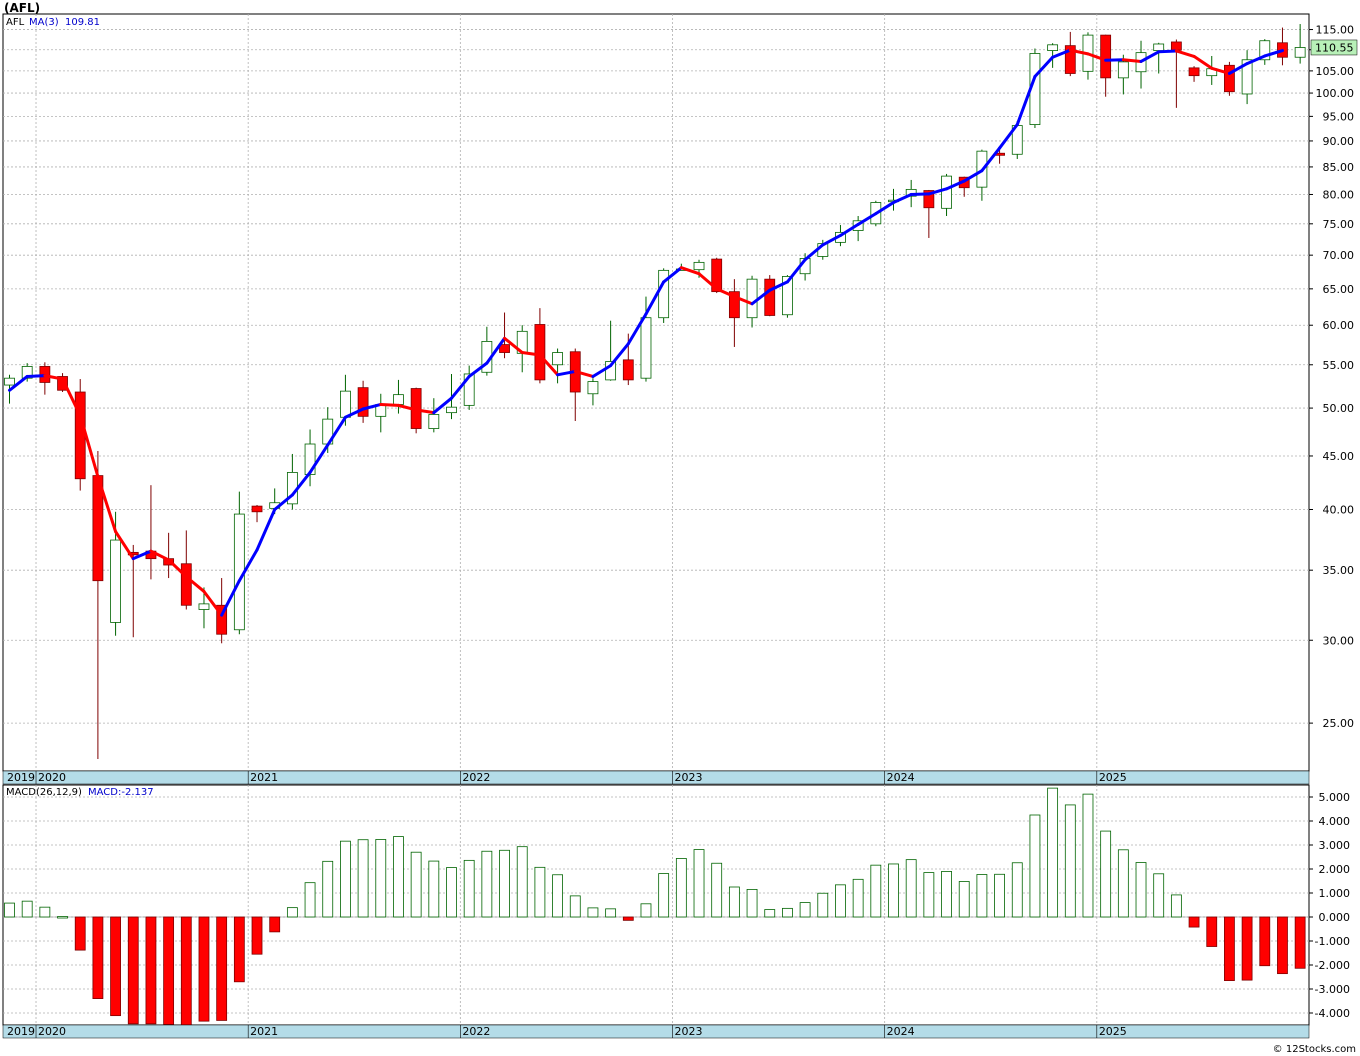 Image resolution: width=1360 pixels, height=1056 pixels. Describe the element at coordinates (22, 8) in the screenshot. I see `chart-title: (AFL)` at that location.